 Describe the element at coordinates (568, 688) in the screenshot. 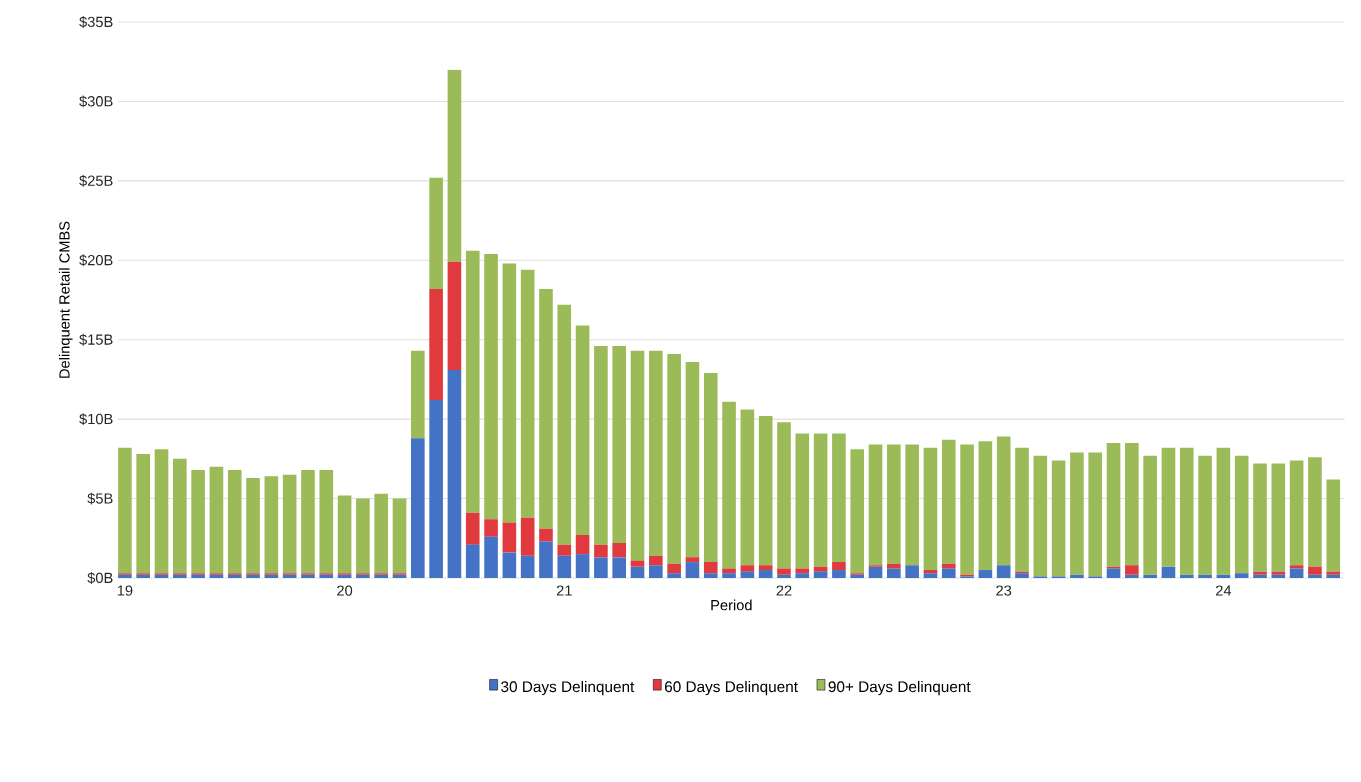

I see `legend-label: 30 Days Delinquent` at that location.